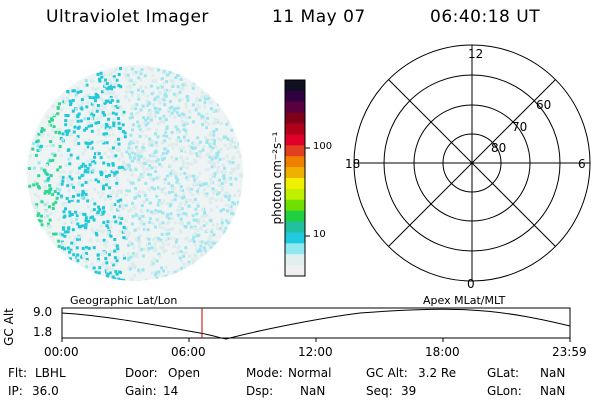  I want to click on gain-label: Gain:, so click(141, 391).